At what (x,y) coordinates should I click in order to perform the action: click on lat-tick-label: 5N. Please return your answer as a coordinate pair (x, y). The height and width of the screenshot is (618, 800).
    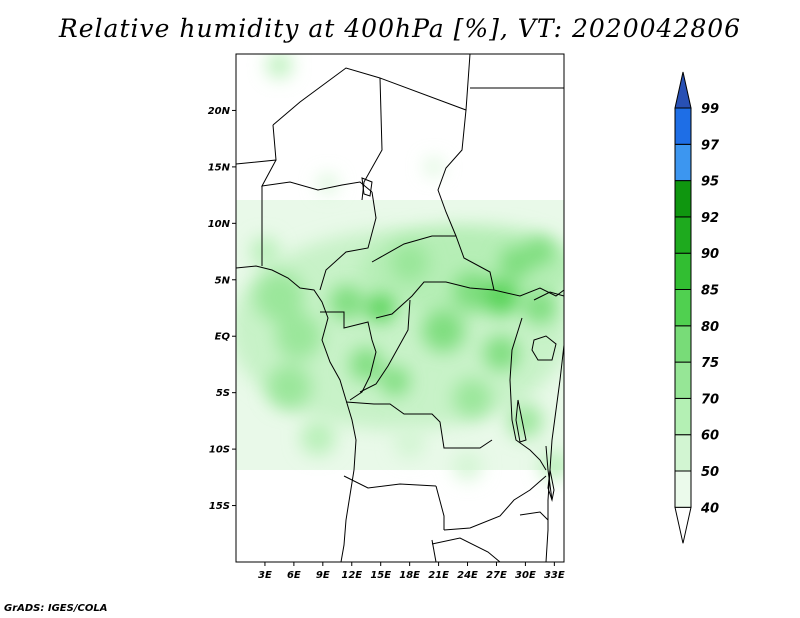
    Looking at the image, I should click on (223, 280).